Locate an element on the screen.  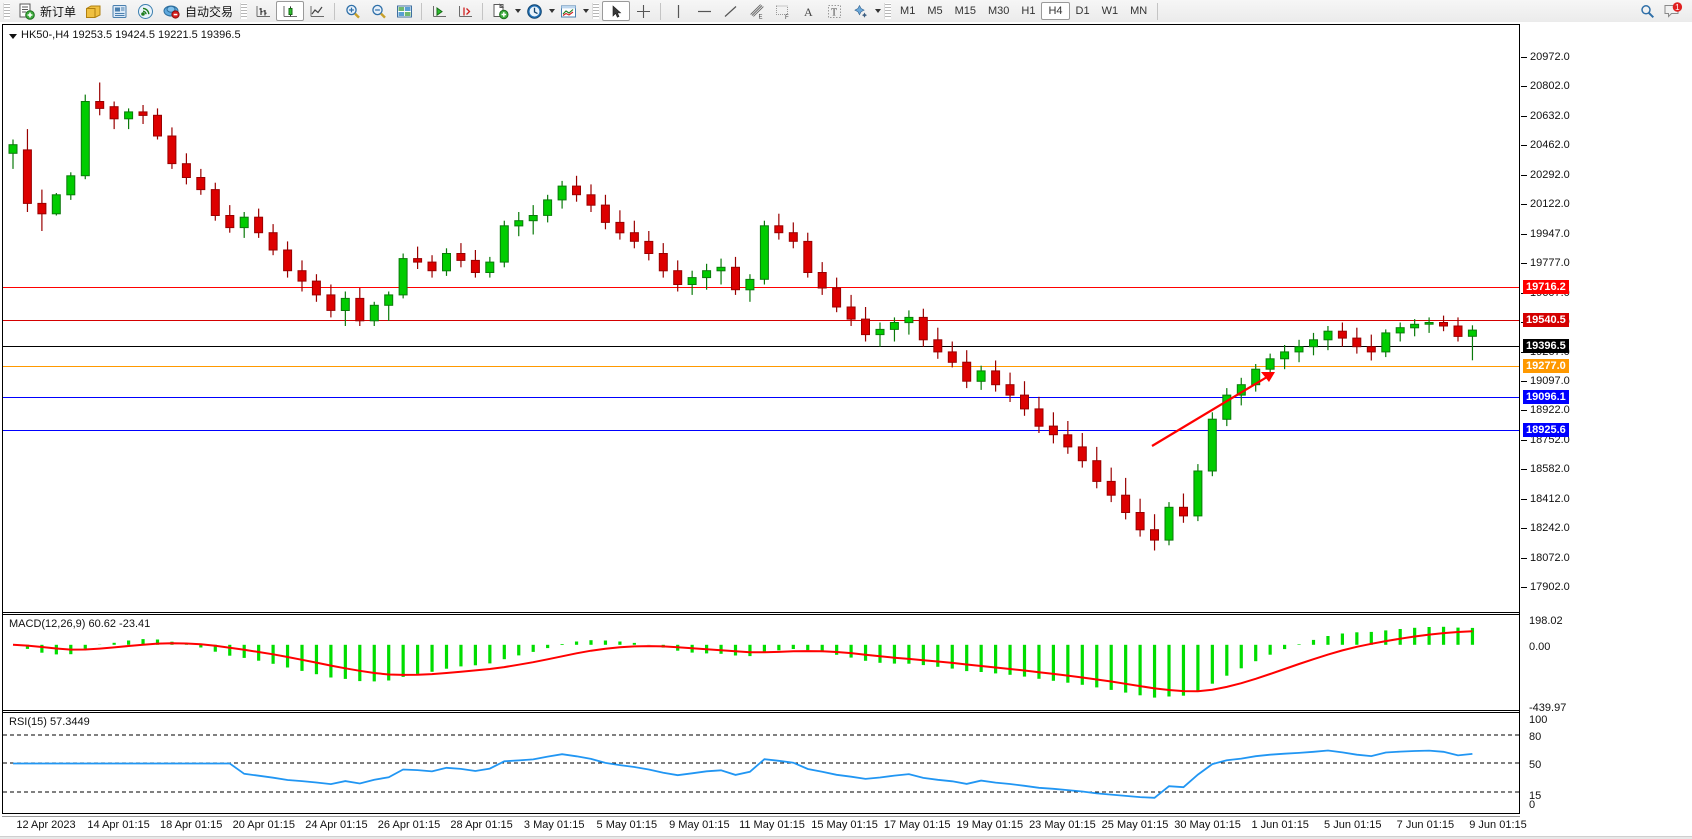
chart-collapse-icon is located at coordinates (13, 36).